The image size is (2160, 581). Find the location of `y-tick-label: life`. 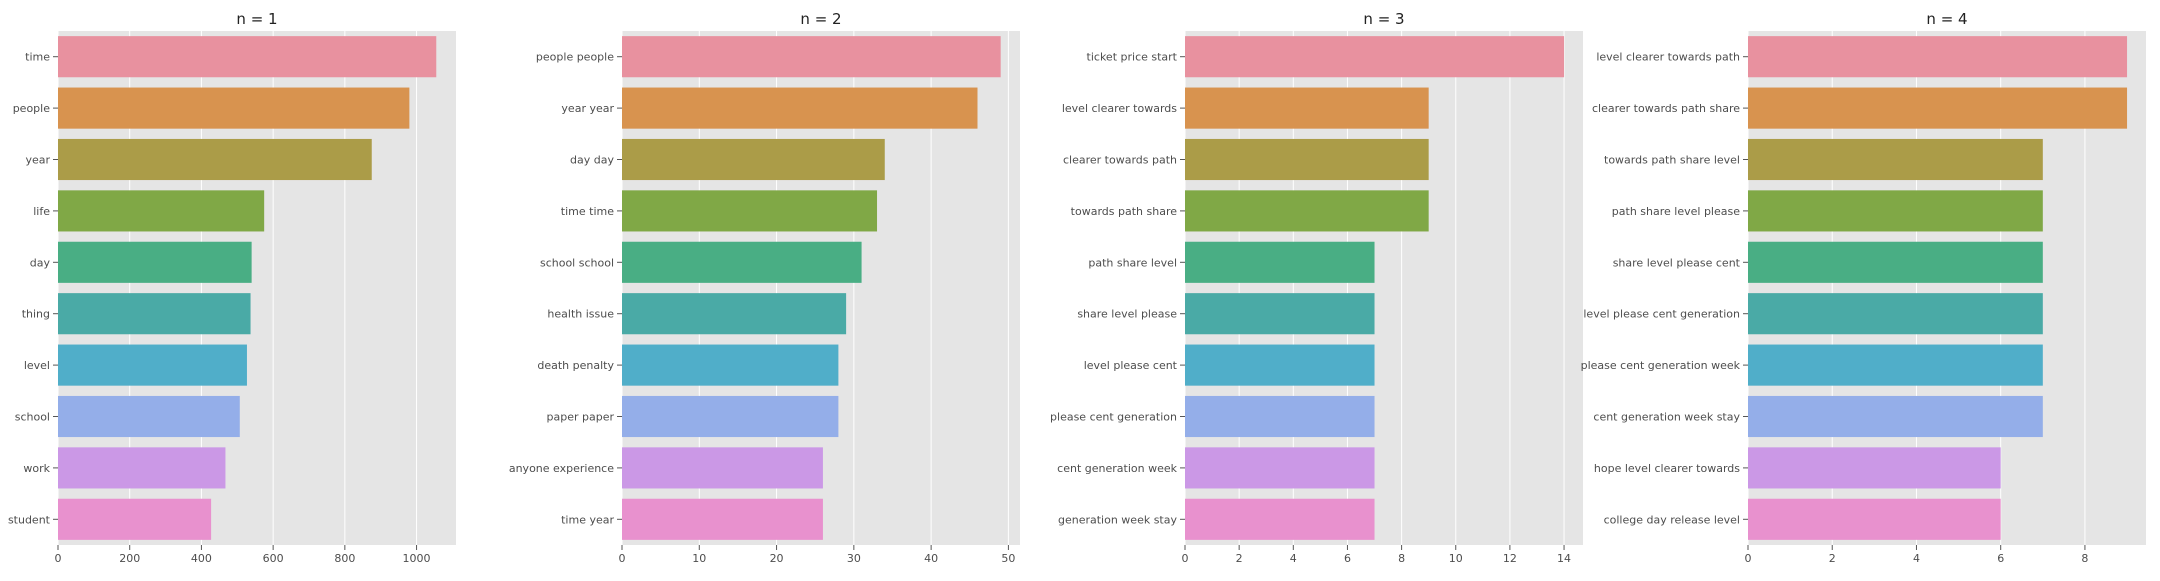

y-tick-label: life is located at coordinates (41, 211).